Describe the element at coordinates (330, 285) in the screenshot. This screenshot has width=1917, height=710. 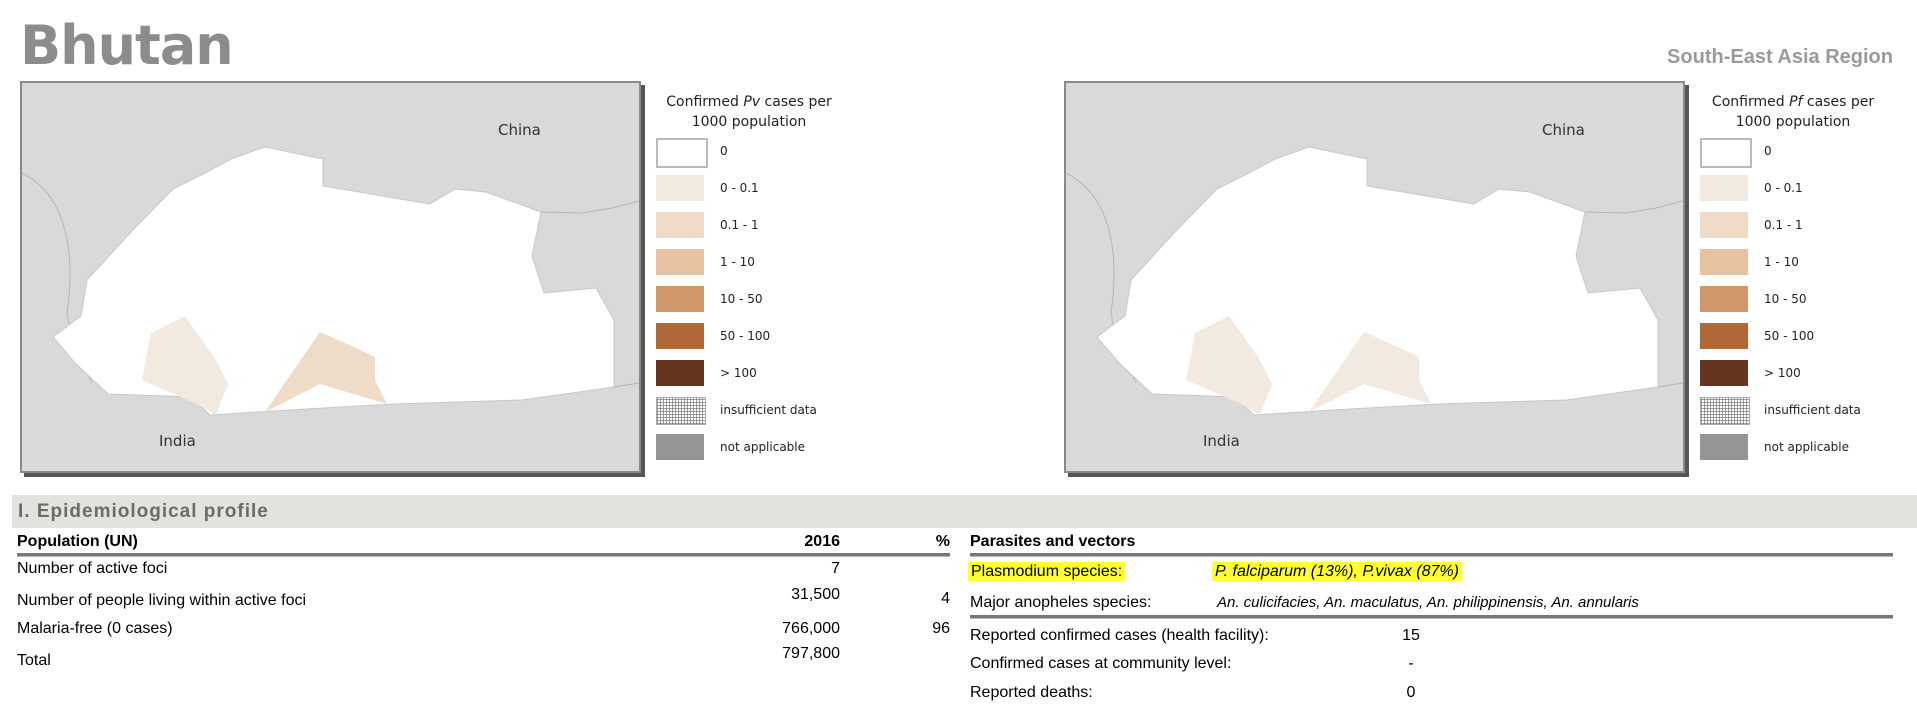
I see `pv-map-svg: China India` at that location.